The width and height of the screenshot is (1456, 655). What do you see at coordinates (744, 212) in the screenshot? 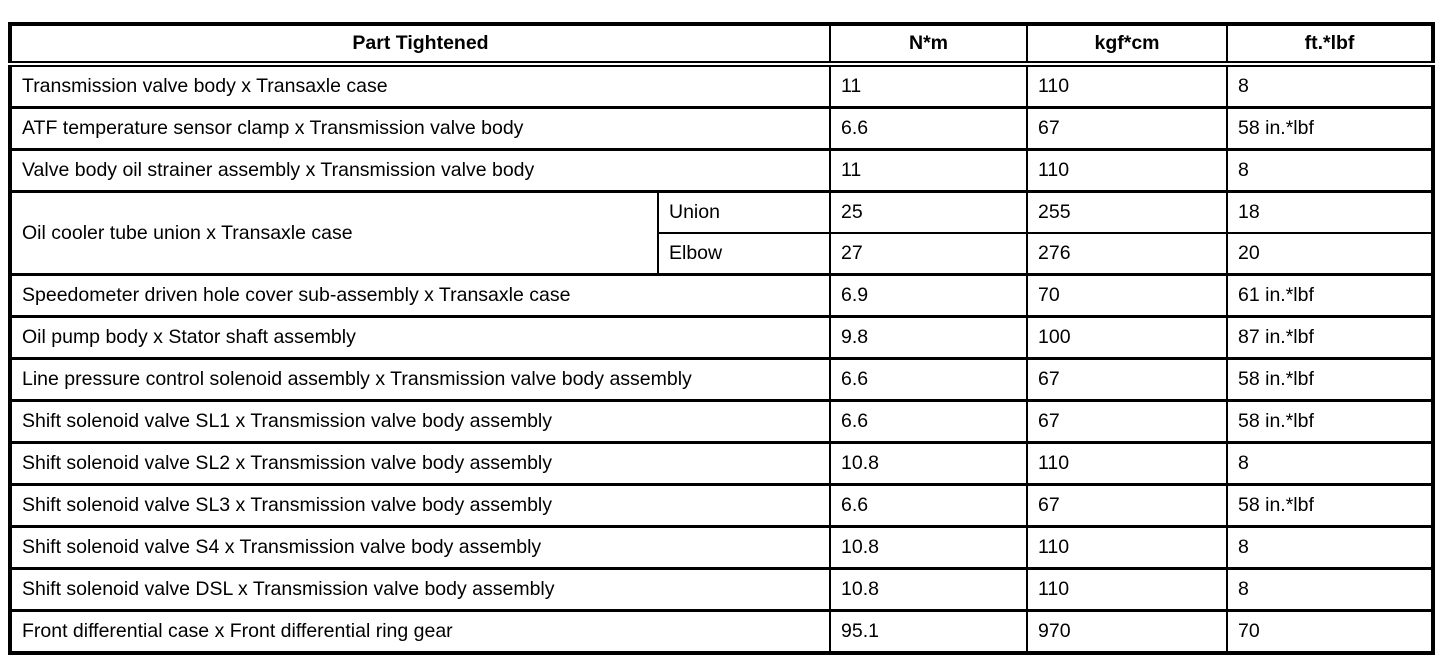
I see `variant-label-cell: Union` at bounding box center [744, 212].